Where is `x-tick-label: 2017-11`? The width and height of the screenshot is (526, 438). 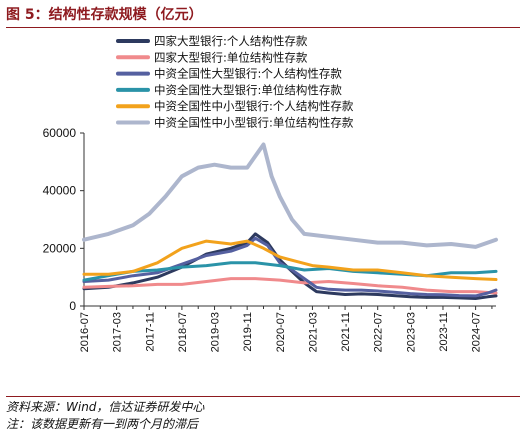 x-tick-label: 2017-11 is located at coordinates (150, 332).